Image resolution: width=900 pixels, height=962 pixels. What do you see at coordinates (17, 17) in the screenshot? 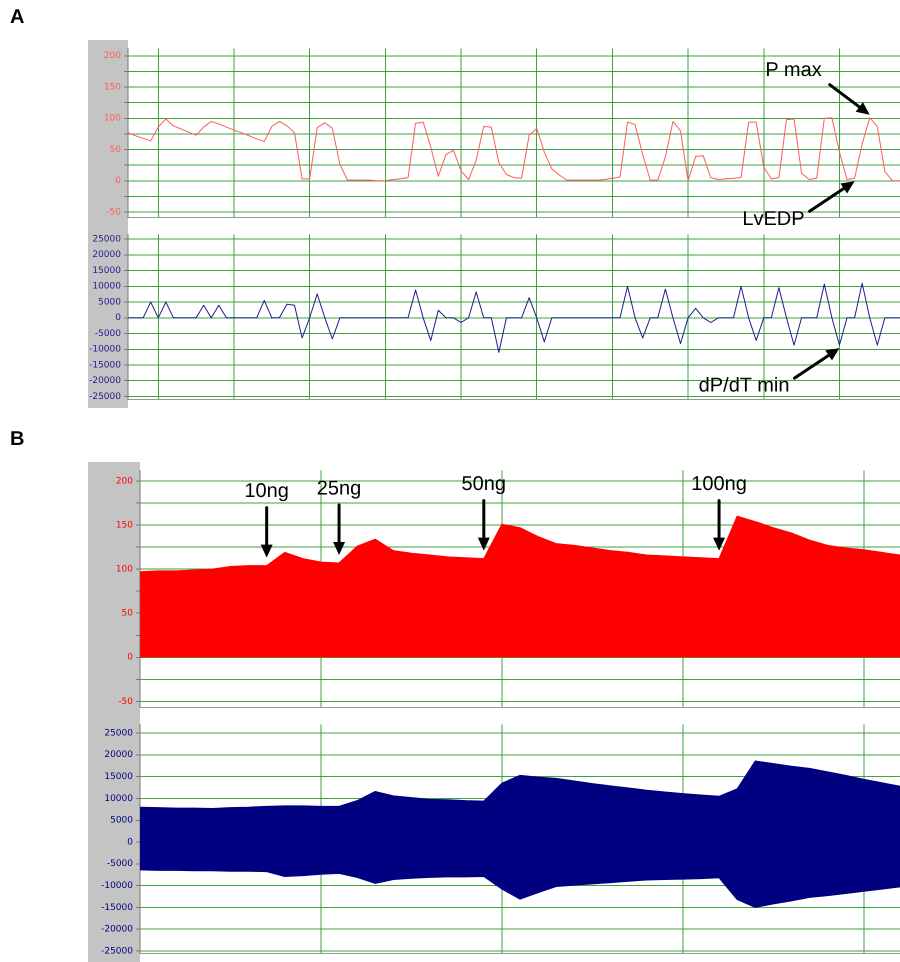
I see `chart-title: A` at bounding box center [17, 17].